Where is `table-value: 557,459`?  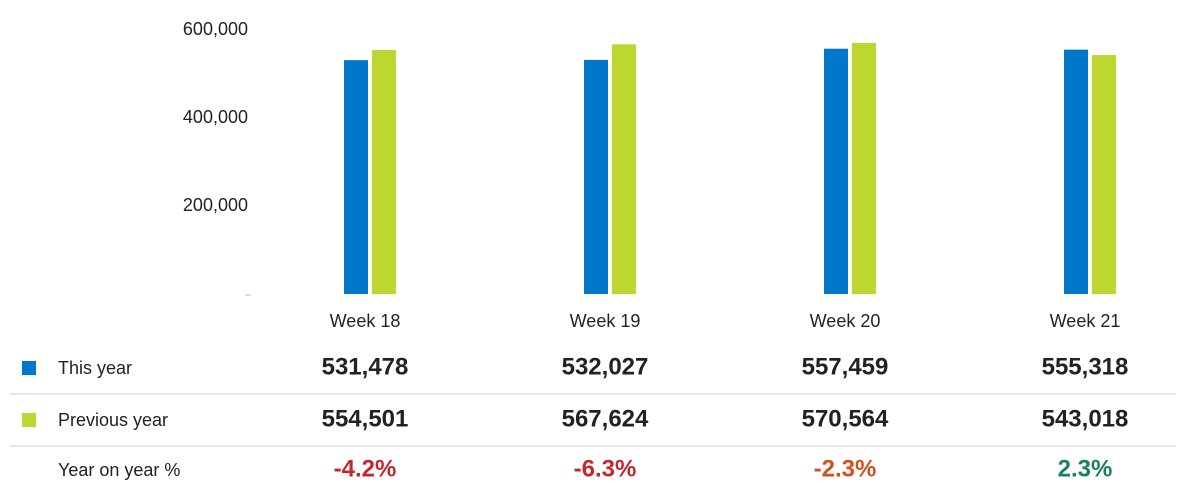 table-value: 557,459 is located at coordinates (845, 366).